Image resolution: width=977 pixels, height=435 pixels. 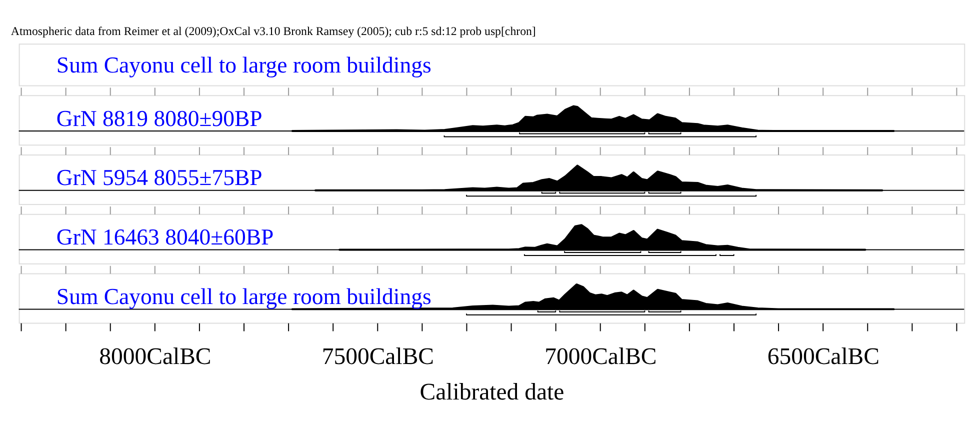 I want to click on chart-title: GrN 16463 8040±60BP, so click(x=165, y=237).